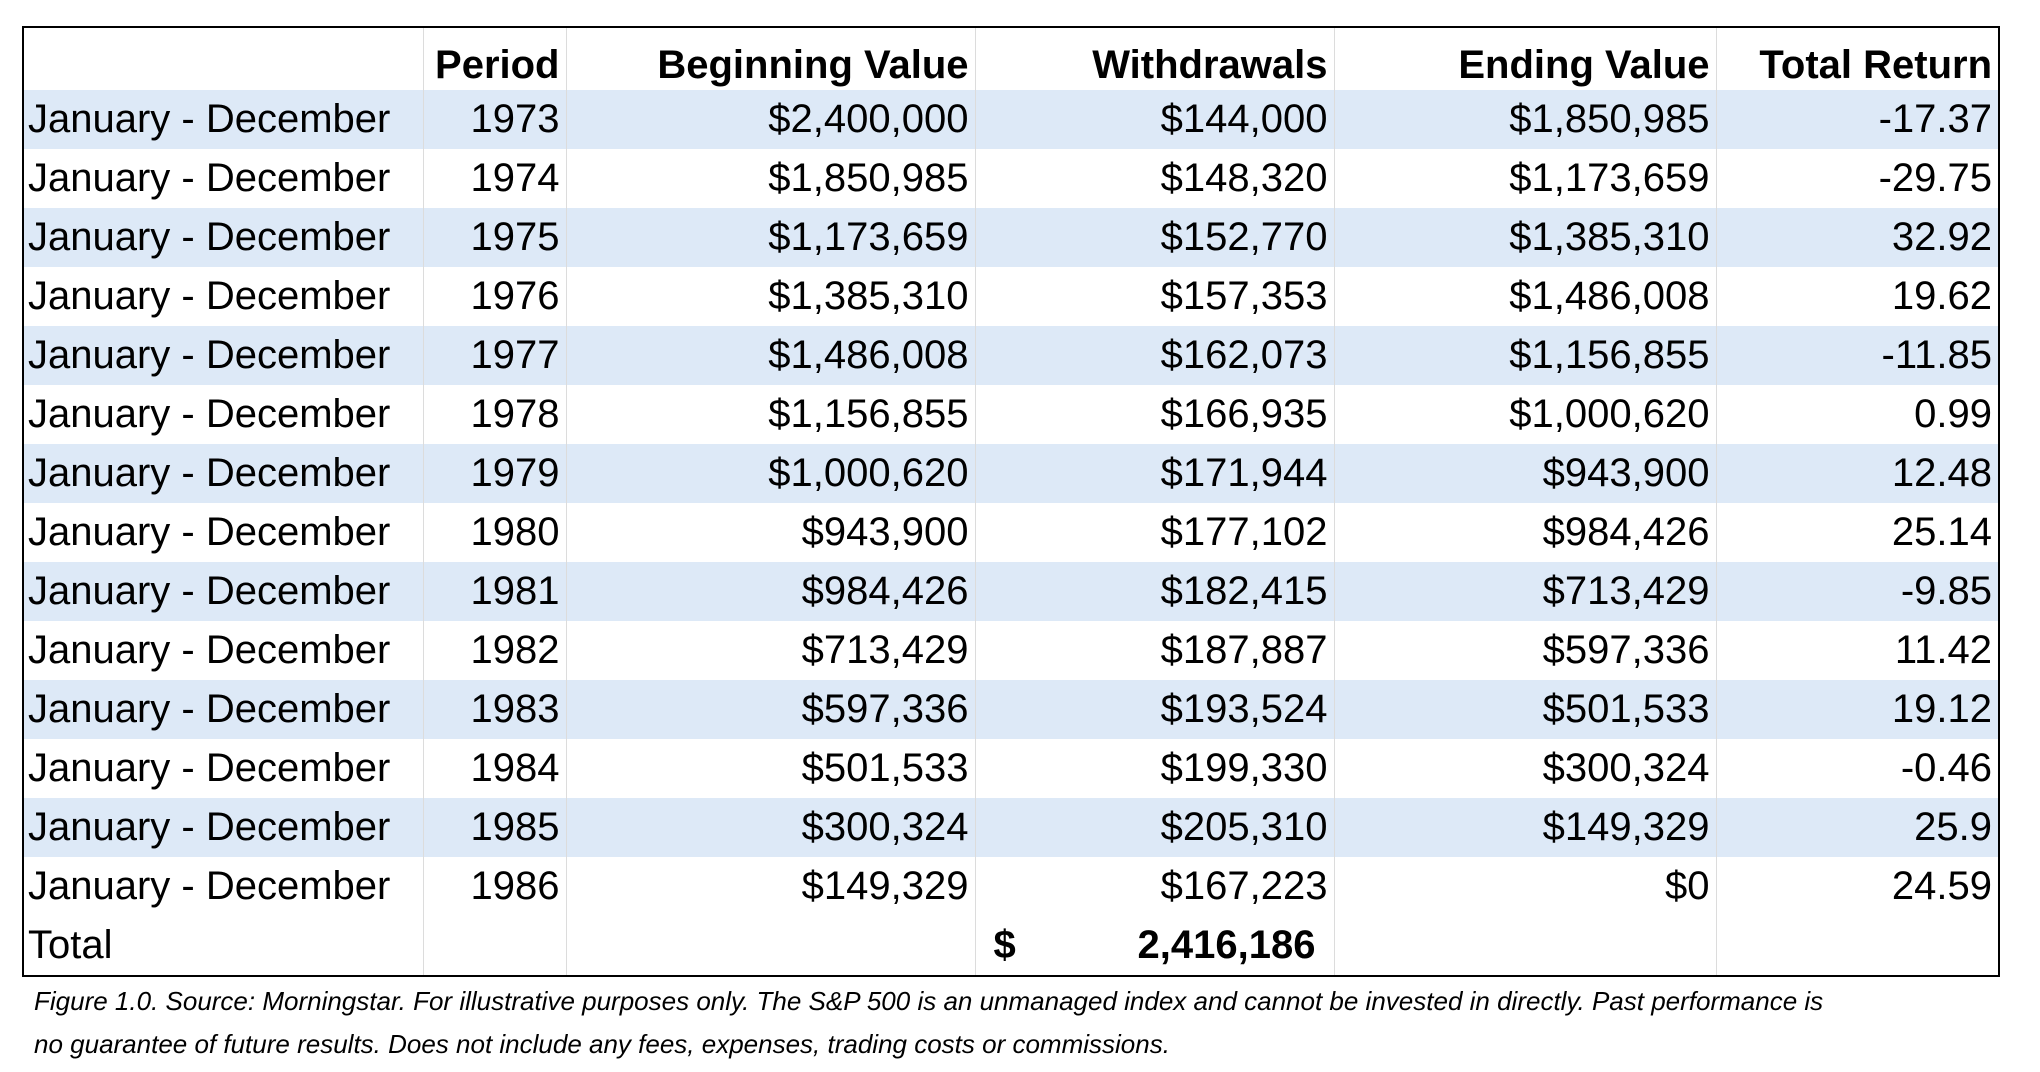 Image resolution: width=2040 pixels, height=1072 pixels. I want to click on table-cell: $193,524, so click(1154, 709).